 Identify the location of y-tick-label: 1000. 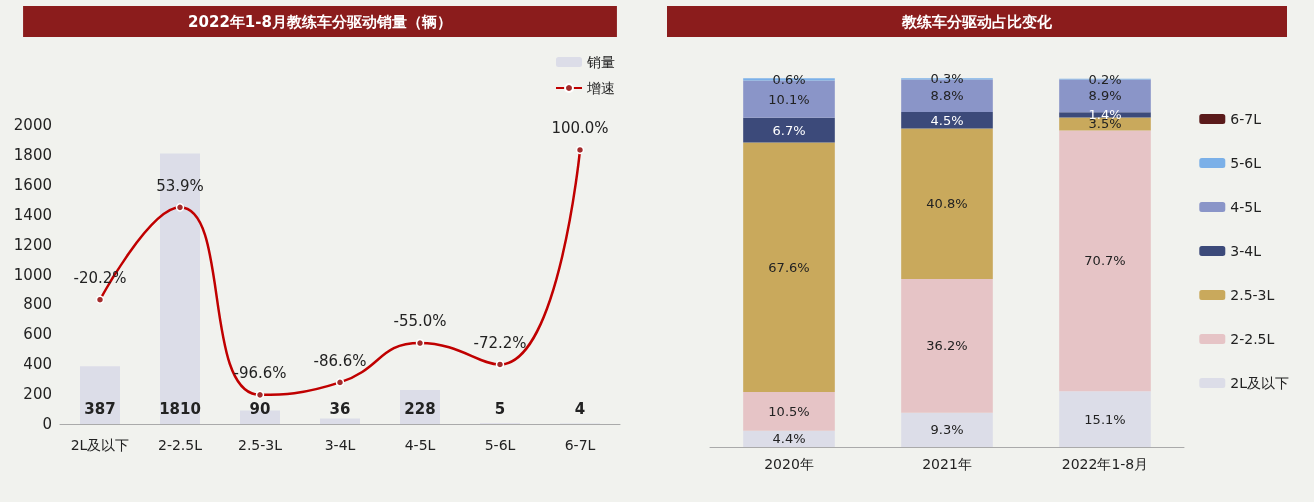
(32, 274).